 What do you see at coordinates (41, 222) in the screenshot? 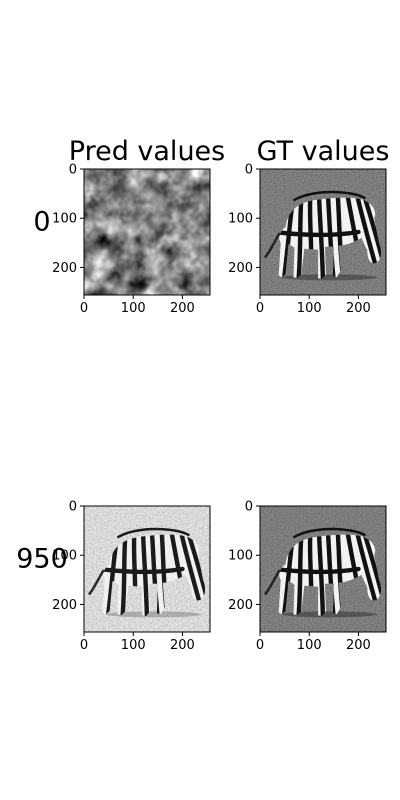
I see `row-label: 0` at bounding box center [41, 222].